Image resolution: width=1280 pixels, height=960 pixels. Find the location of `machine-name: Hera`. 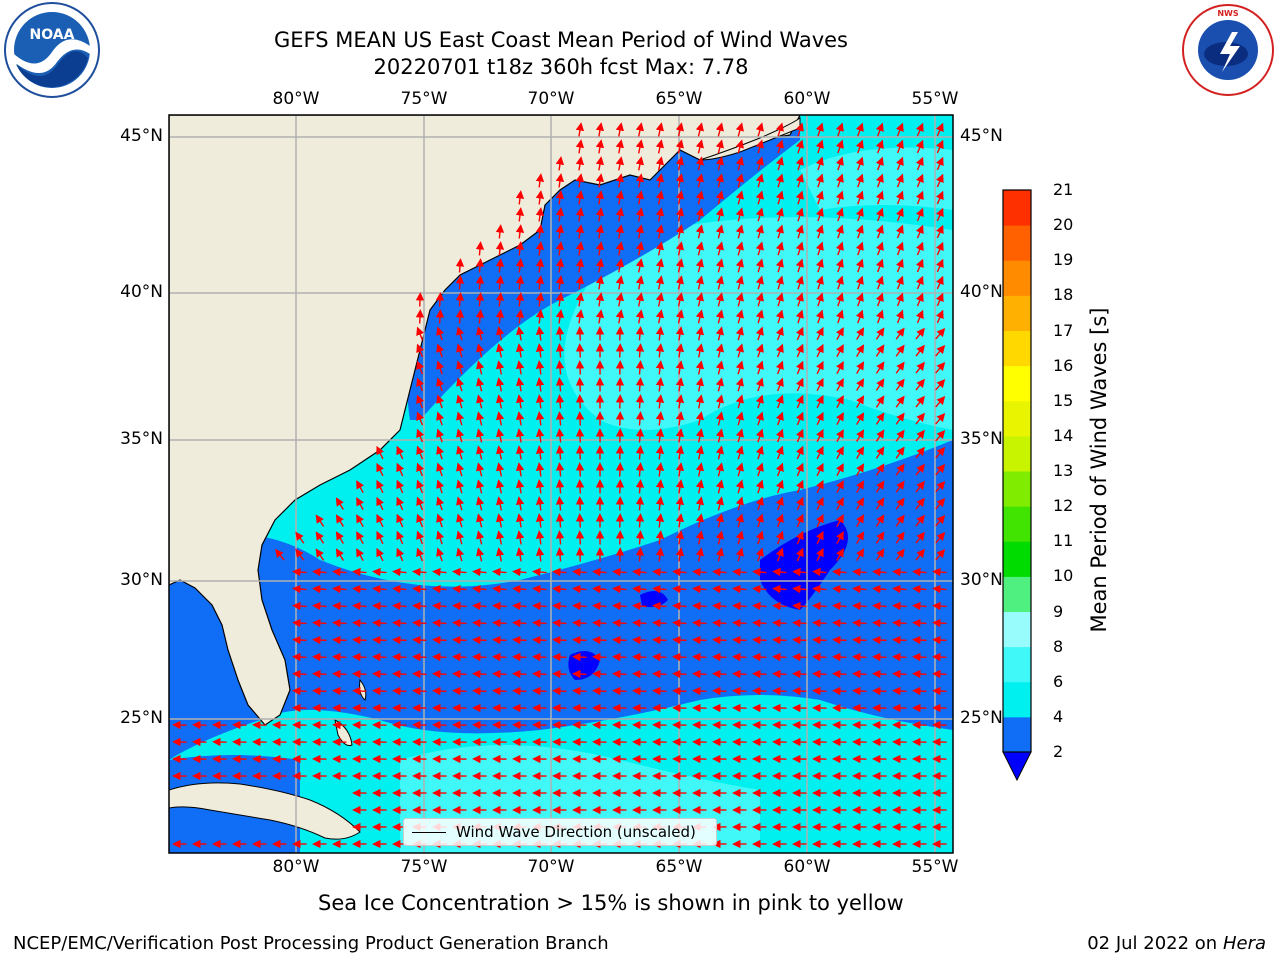

machine-name: Hera is located at coordinates (1244, 943).